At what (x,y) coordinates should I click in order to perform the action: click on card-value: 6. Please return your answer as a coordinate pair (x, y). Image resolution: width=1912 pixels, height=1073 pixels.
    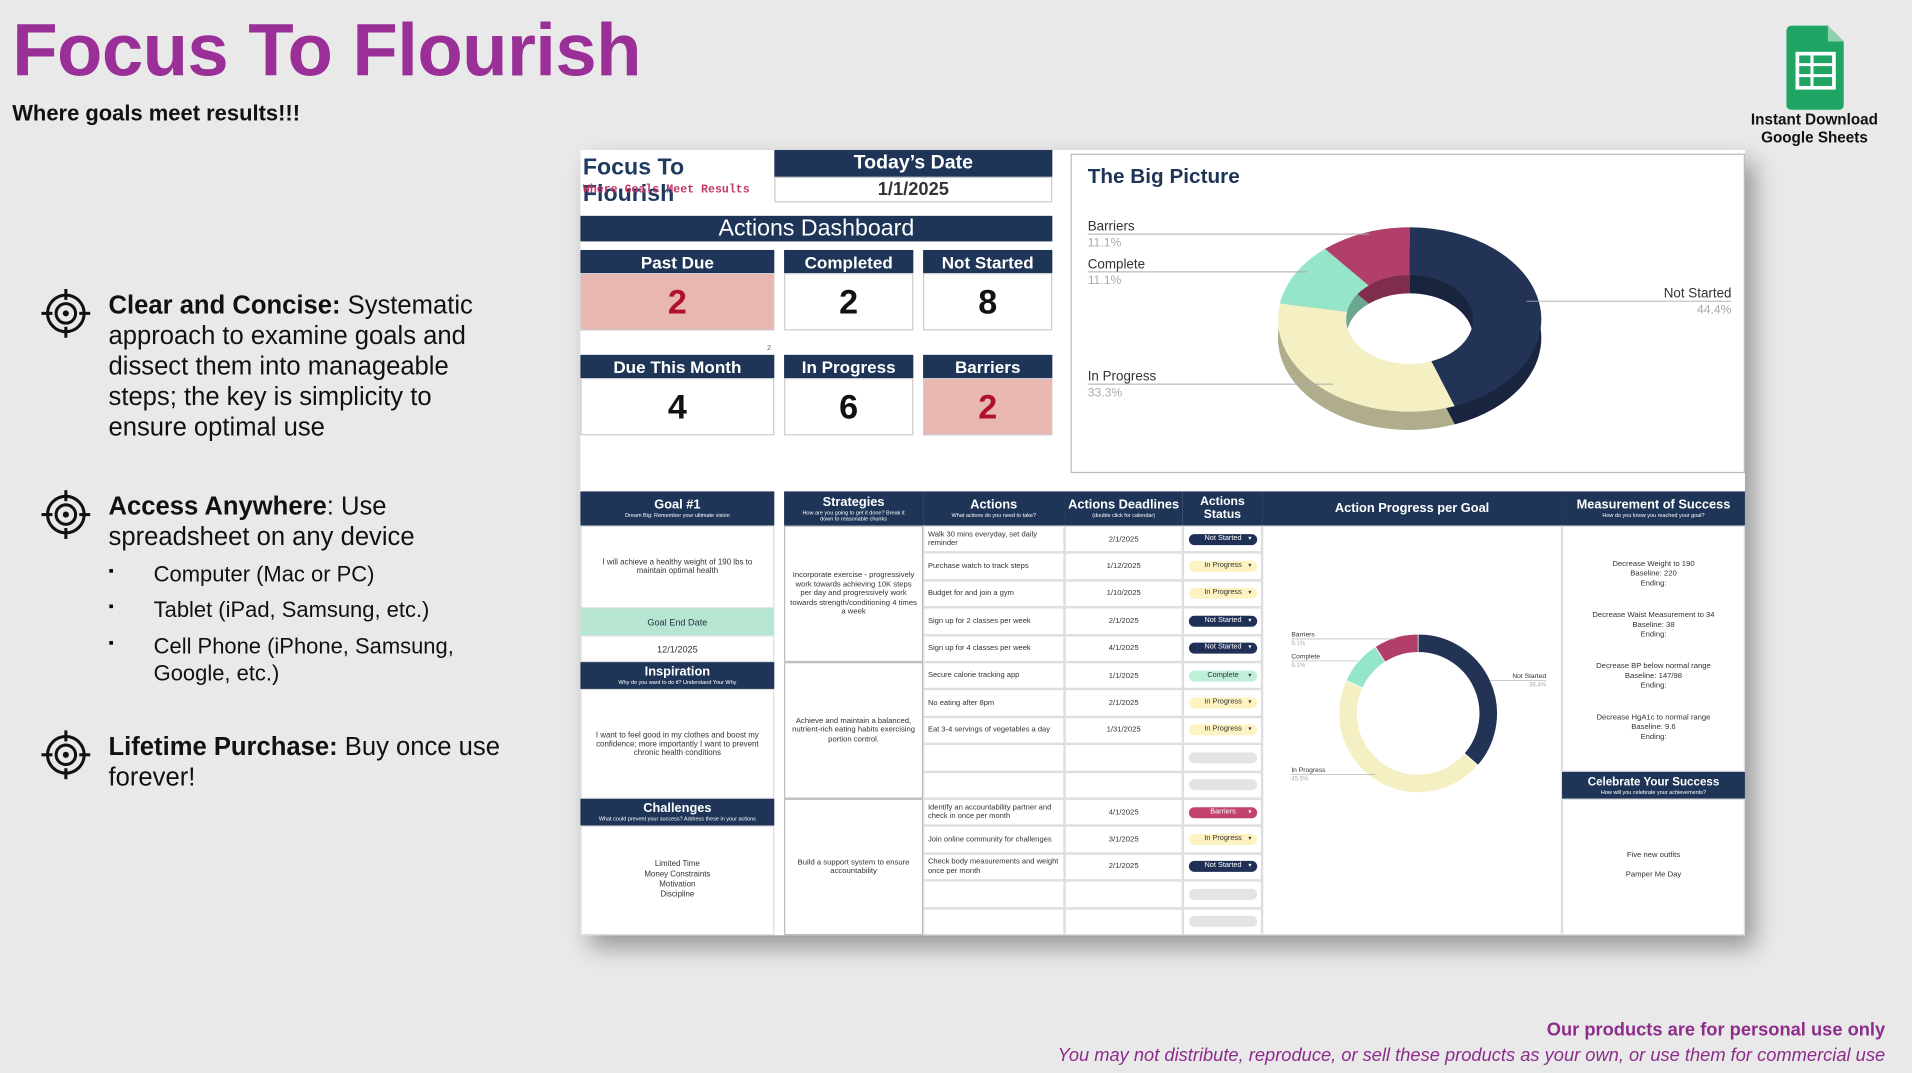
    Looking at the image, I should click on (849, 407).